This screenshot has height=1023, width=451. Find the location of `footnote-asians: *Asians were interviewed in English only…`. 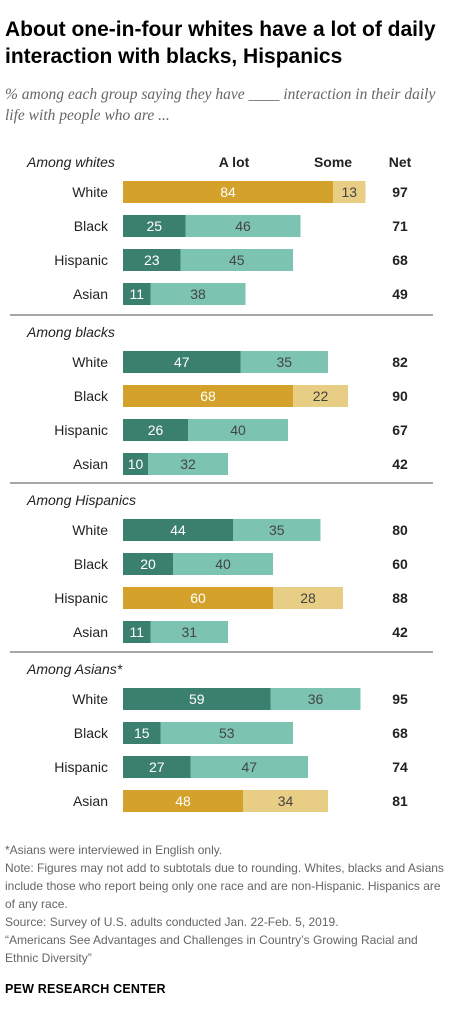

footnote-asians: *Asians were interviewed in English only… is located at coordinates (114, 850).